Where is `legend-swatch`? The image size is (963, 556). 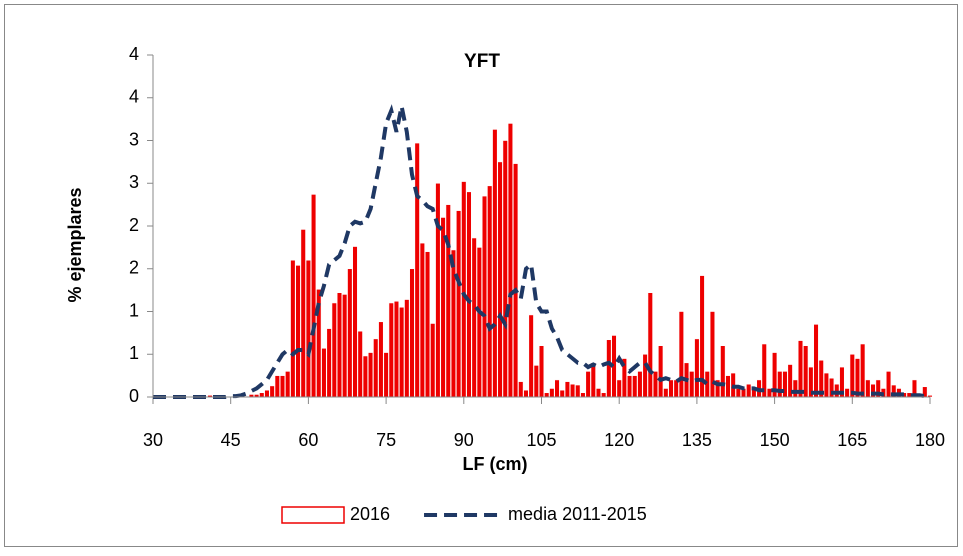 legend-swatch is located at coordinates (313, 515).